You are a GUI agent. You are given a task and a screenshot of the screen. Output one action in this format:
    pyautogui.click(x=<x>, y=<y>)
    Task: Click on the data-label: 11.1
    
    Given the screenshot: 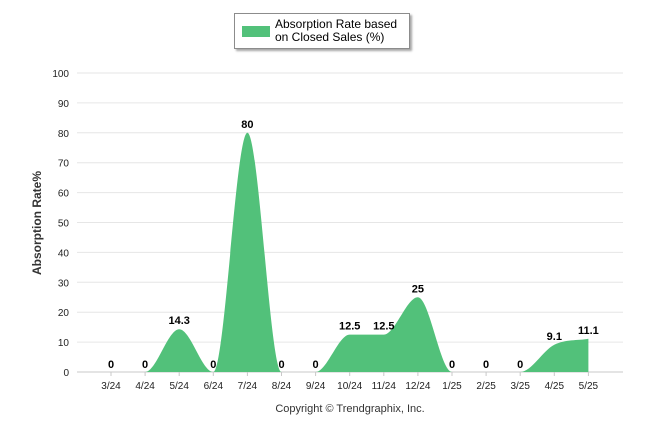 What is the action you would take?
    pyautogui.click(x=588, y=331)
    